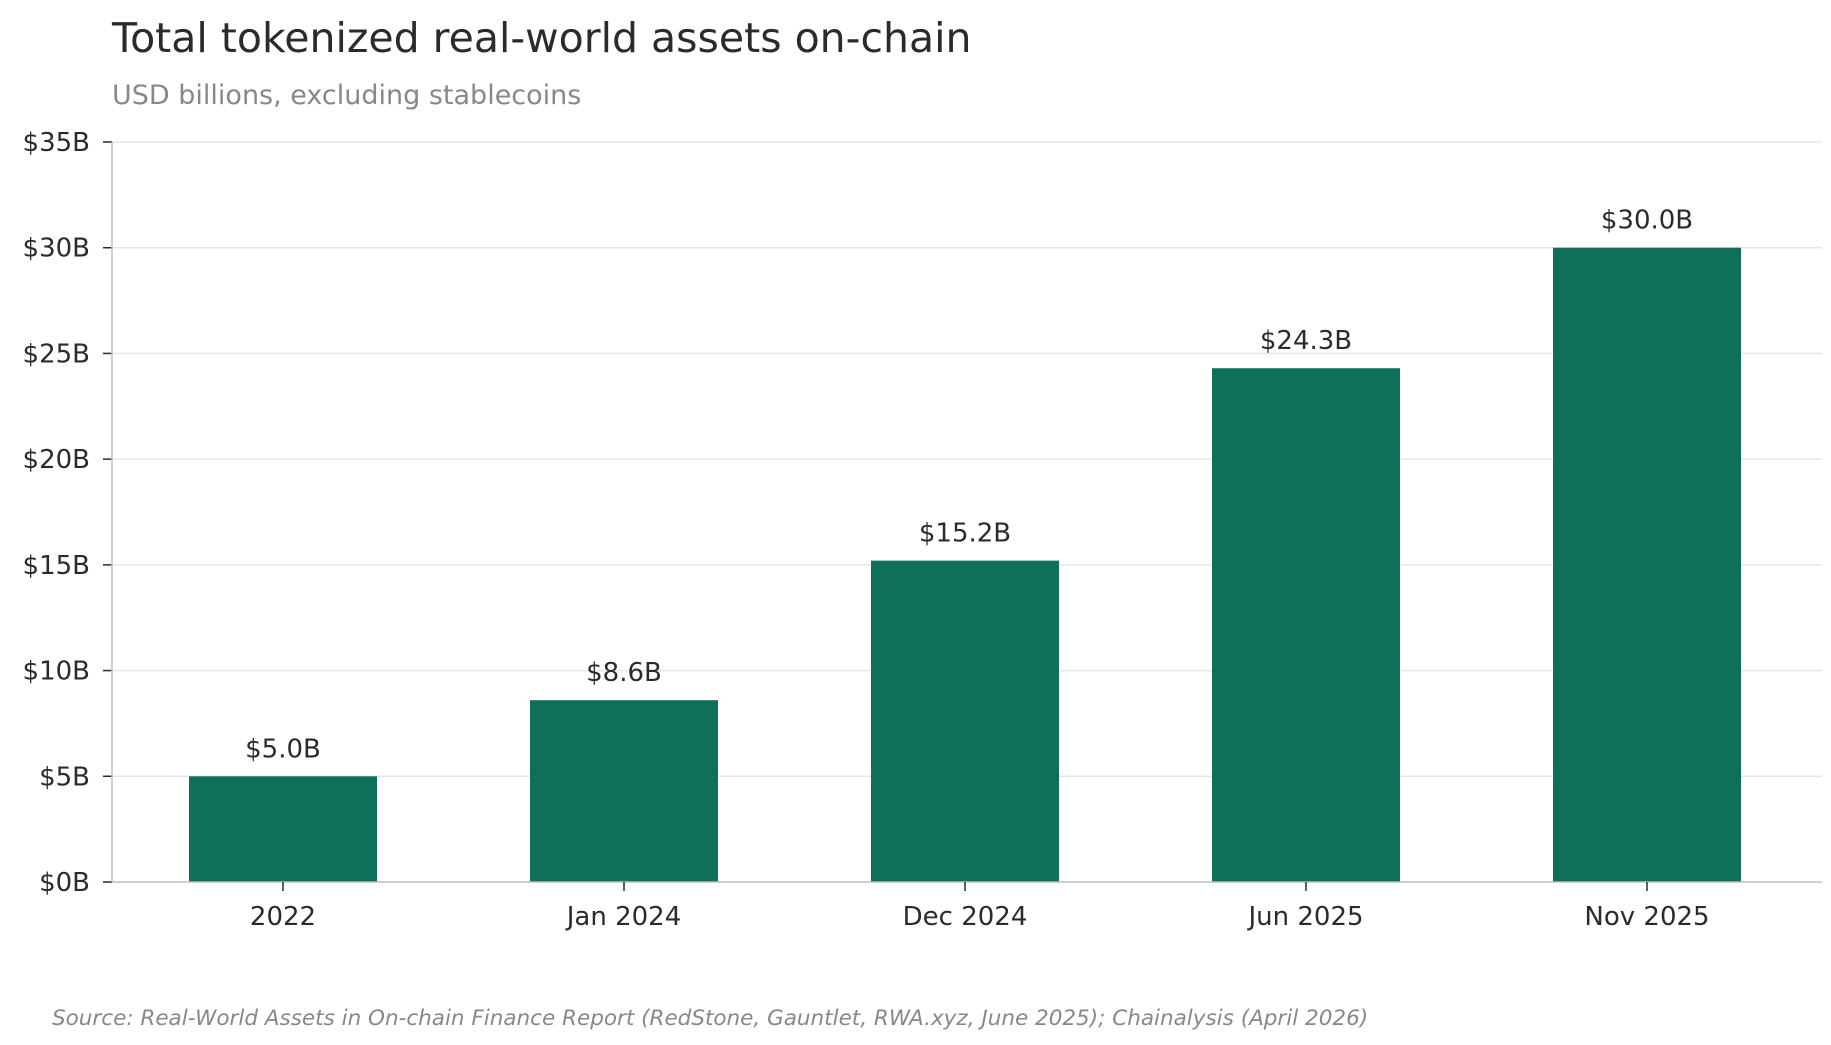 The height and width of the screenshot is (1045, 1831). Describe the element at coordinates (64, 883) in the screenshot. I see `y-tick-label: $0B` at that location.